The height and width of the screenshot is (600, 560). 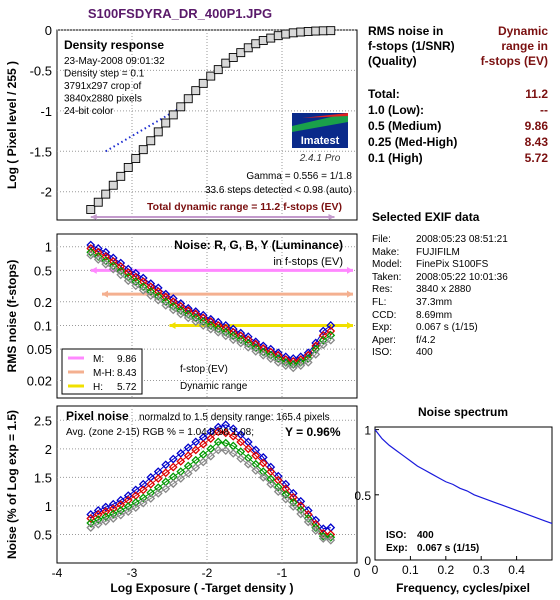 I want to click on x-tick-label: 0.4, so click(x=516, y=570).